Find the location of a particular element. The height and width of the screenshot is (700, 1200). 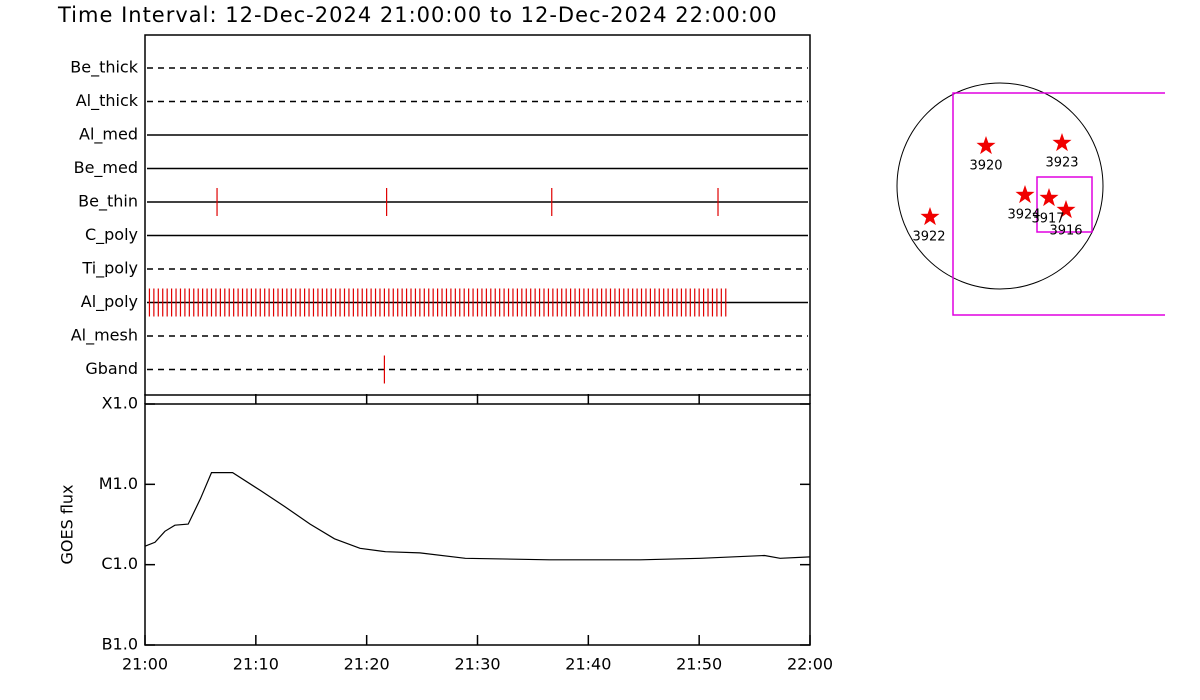

y-tick-label: M1.0 is located at coordinates (118, 483).